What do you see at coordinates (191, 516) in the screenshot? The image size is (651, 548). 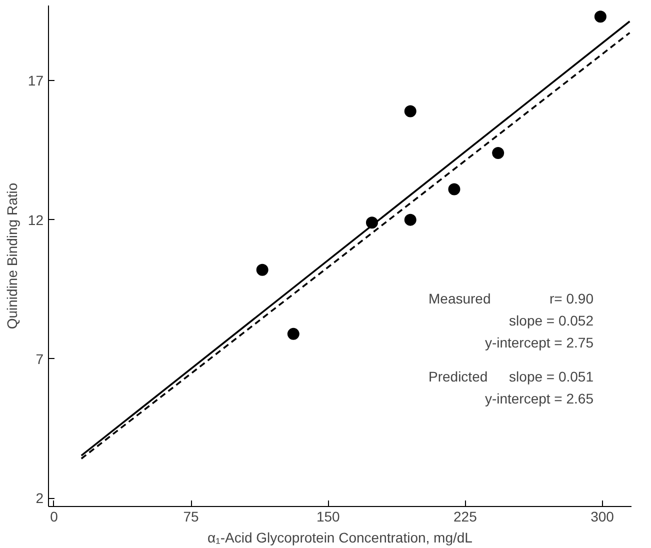 I see `x-tick-label: 75` at bounding box center [191, 516].